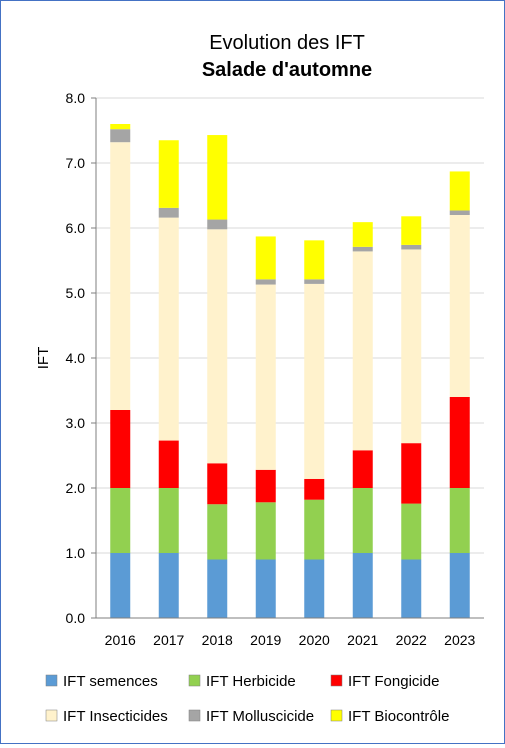  I want to click on y-tick-label: 5.0, so click(76, 293).